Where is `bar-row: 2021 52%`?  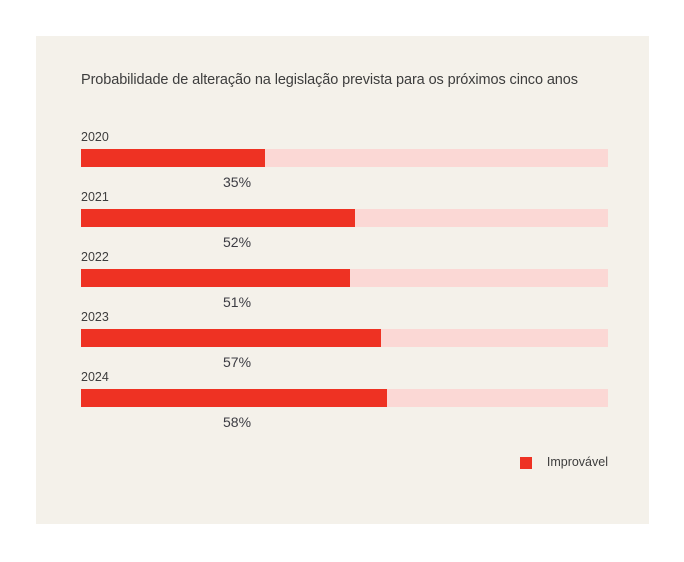
bar-row: 2021 52% is located at coordinates (344, 220).